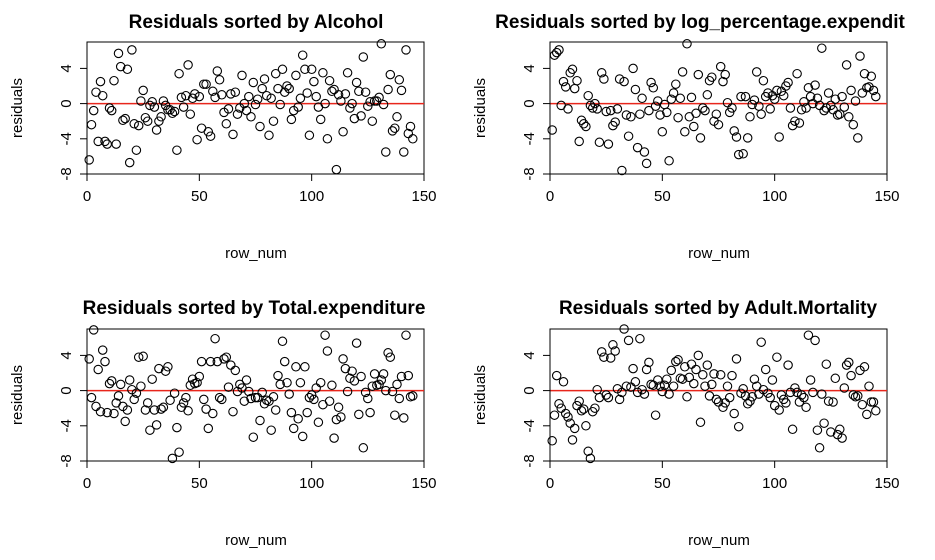 The height and width of the screenshot is (560, 935). Describe the element at coordinates (886, 196) in the screenshot. I see `x-tick-label: 150` at that location.